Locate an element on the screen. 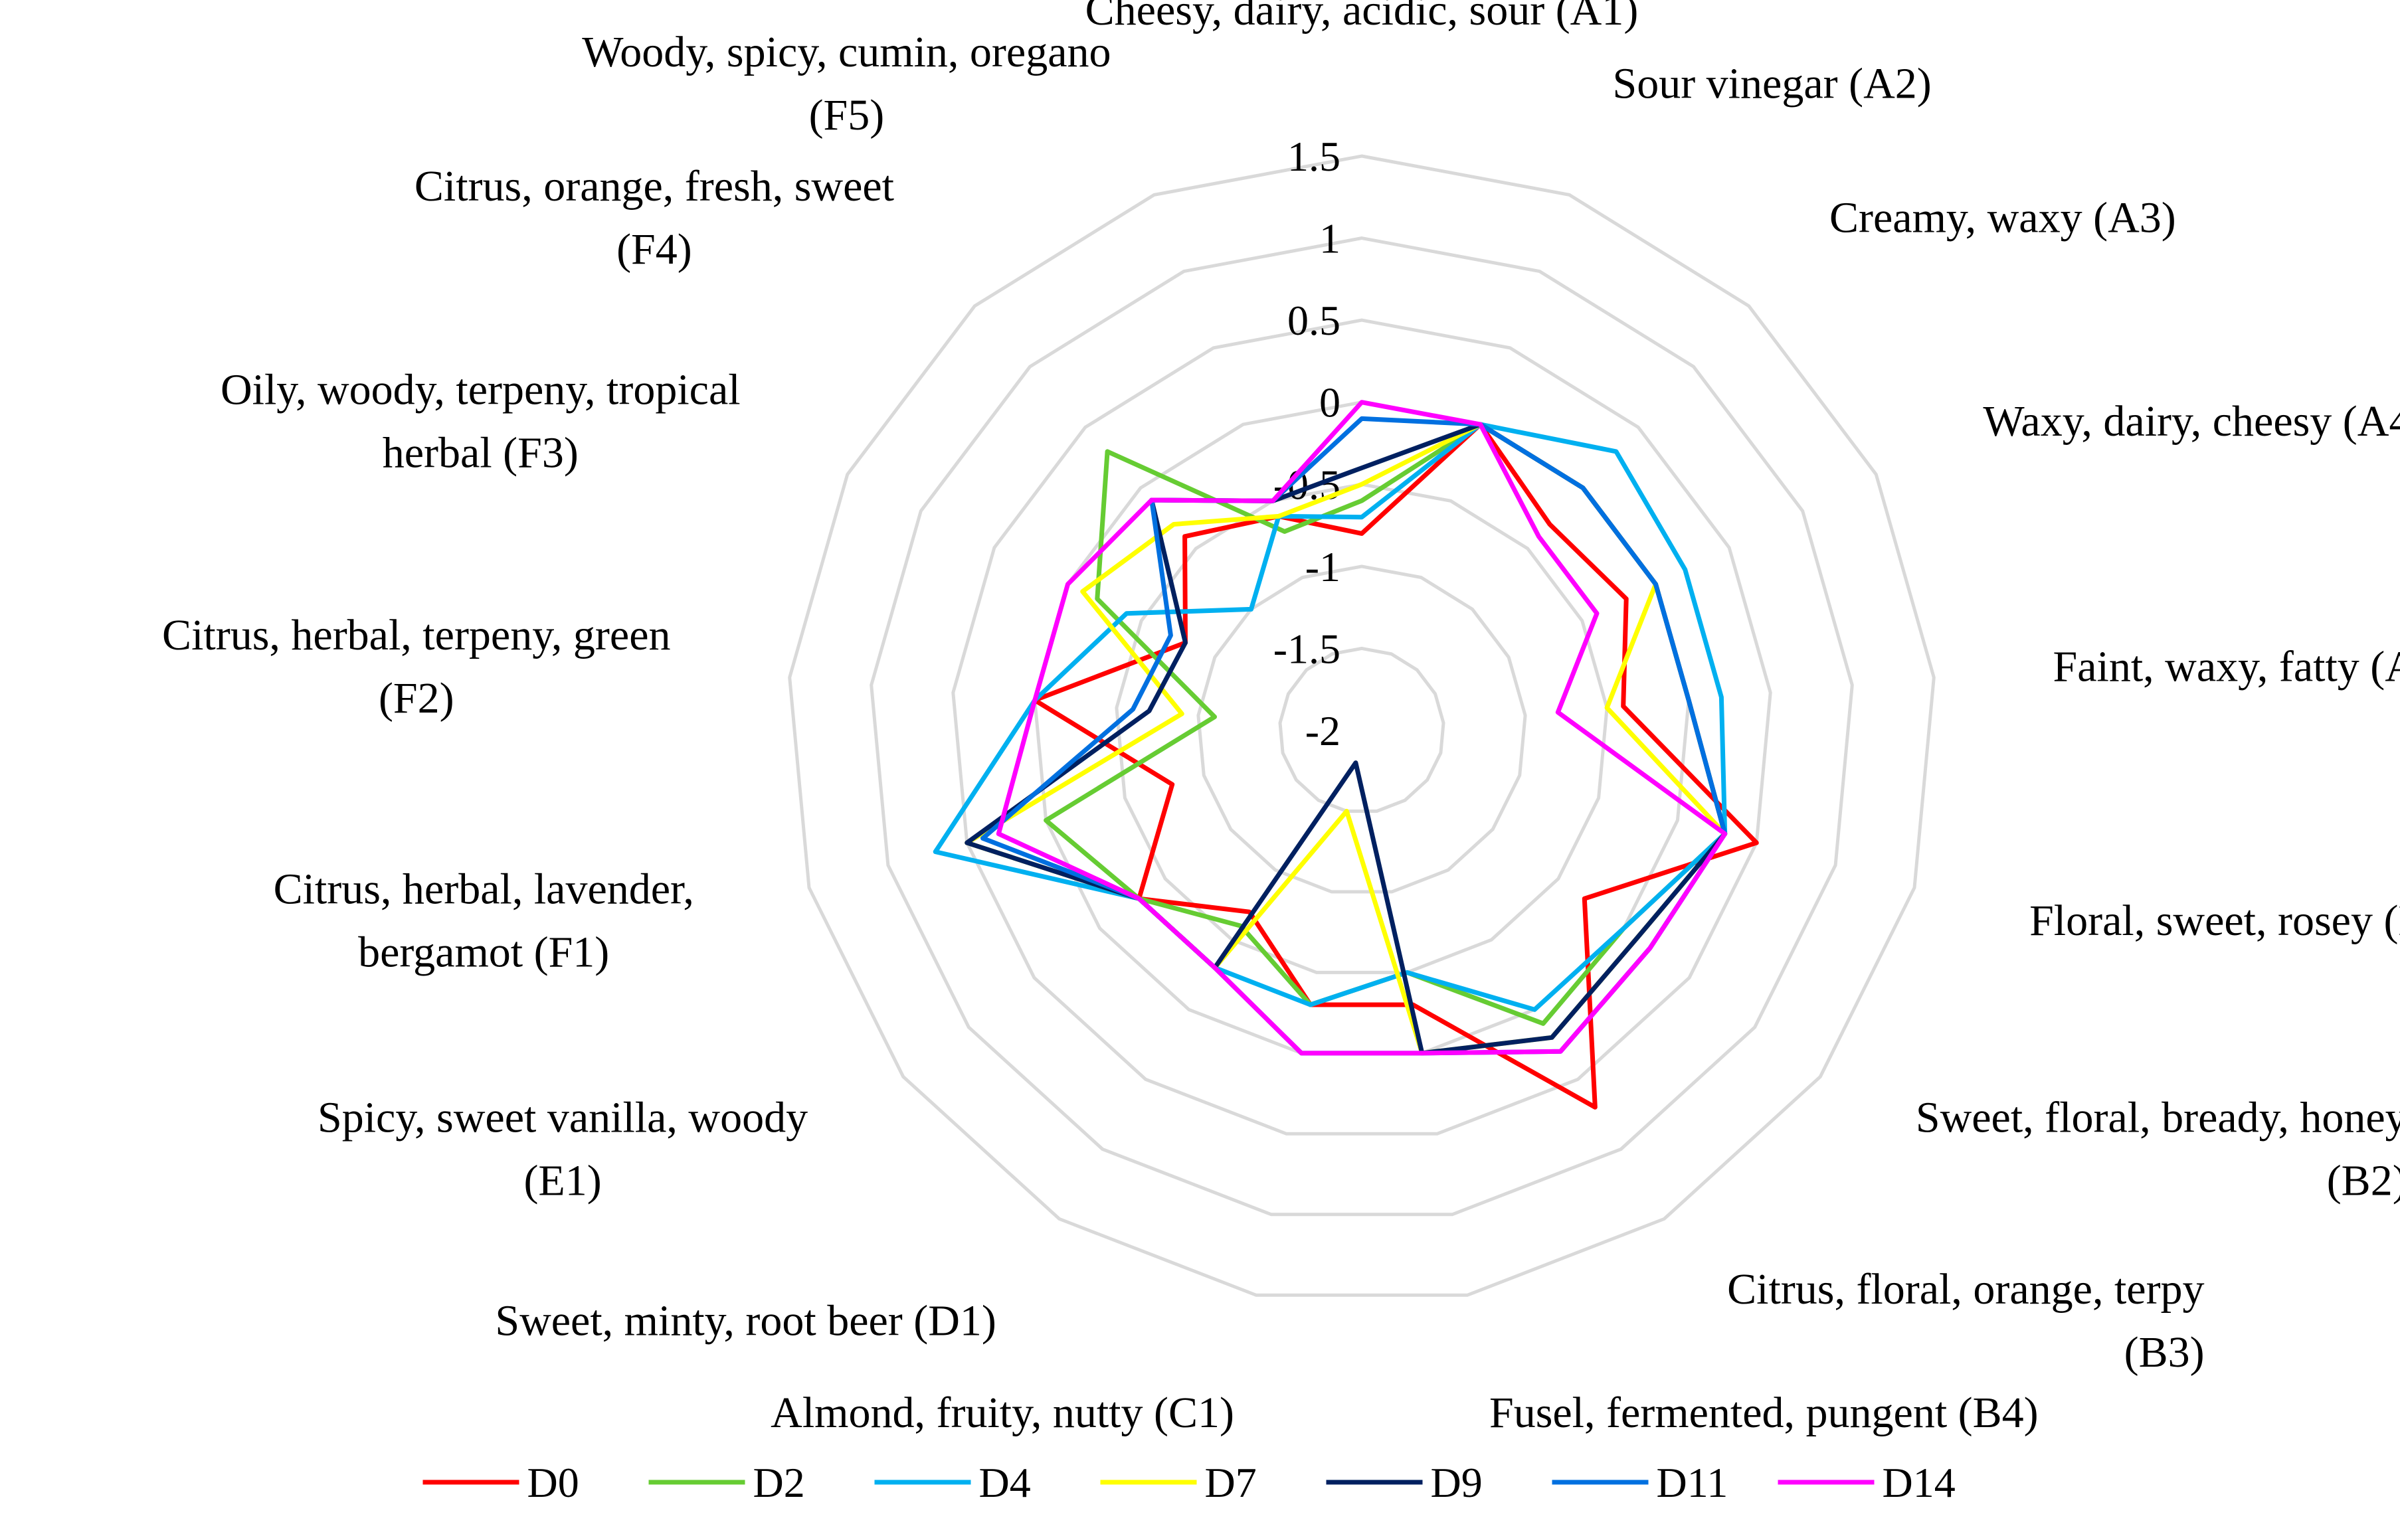 This screenshot has height=1540, width=2400. axis-label-line: Citrus, floral, orange, terpy is located at coordinates (1965, 1289).